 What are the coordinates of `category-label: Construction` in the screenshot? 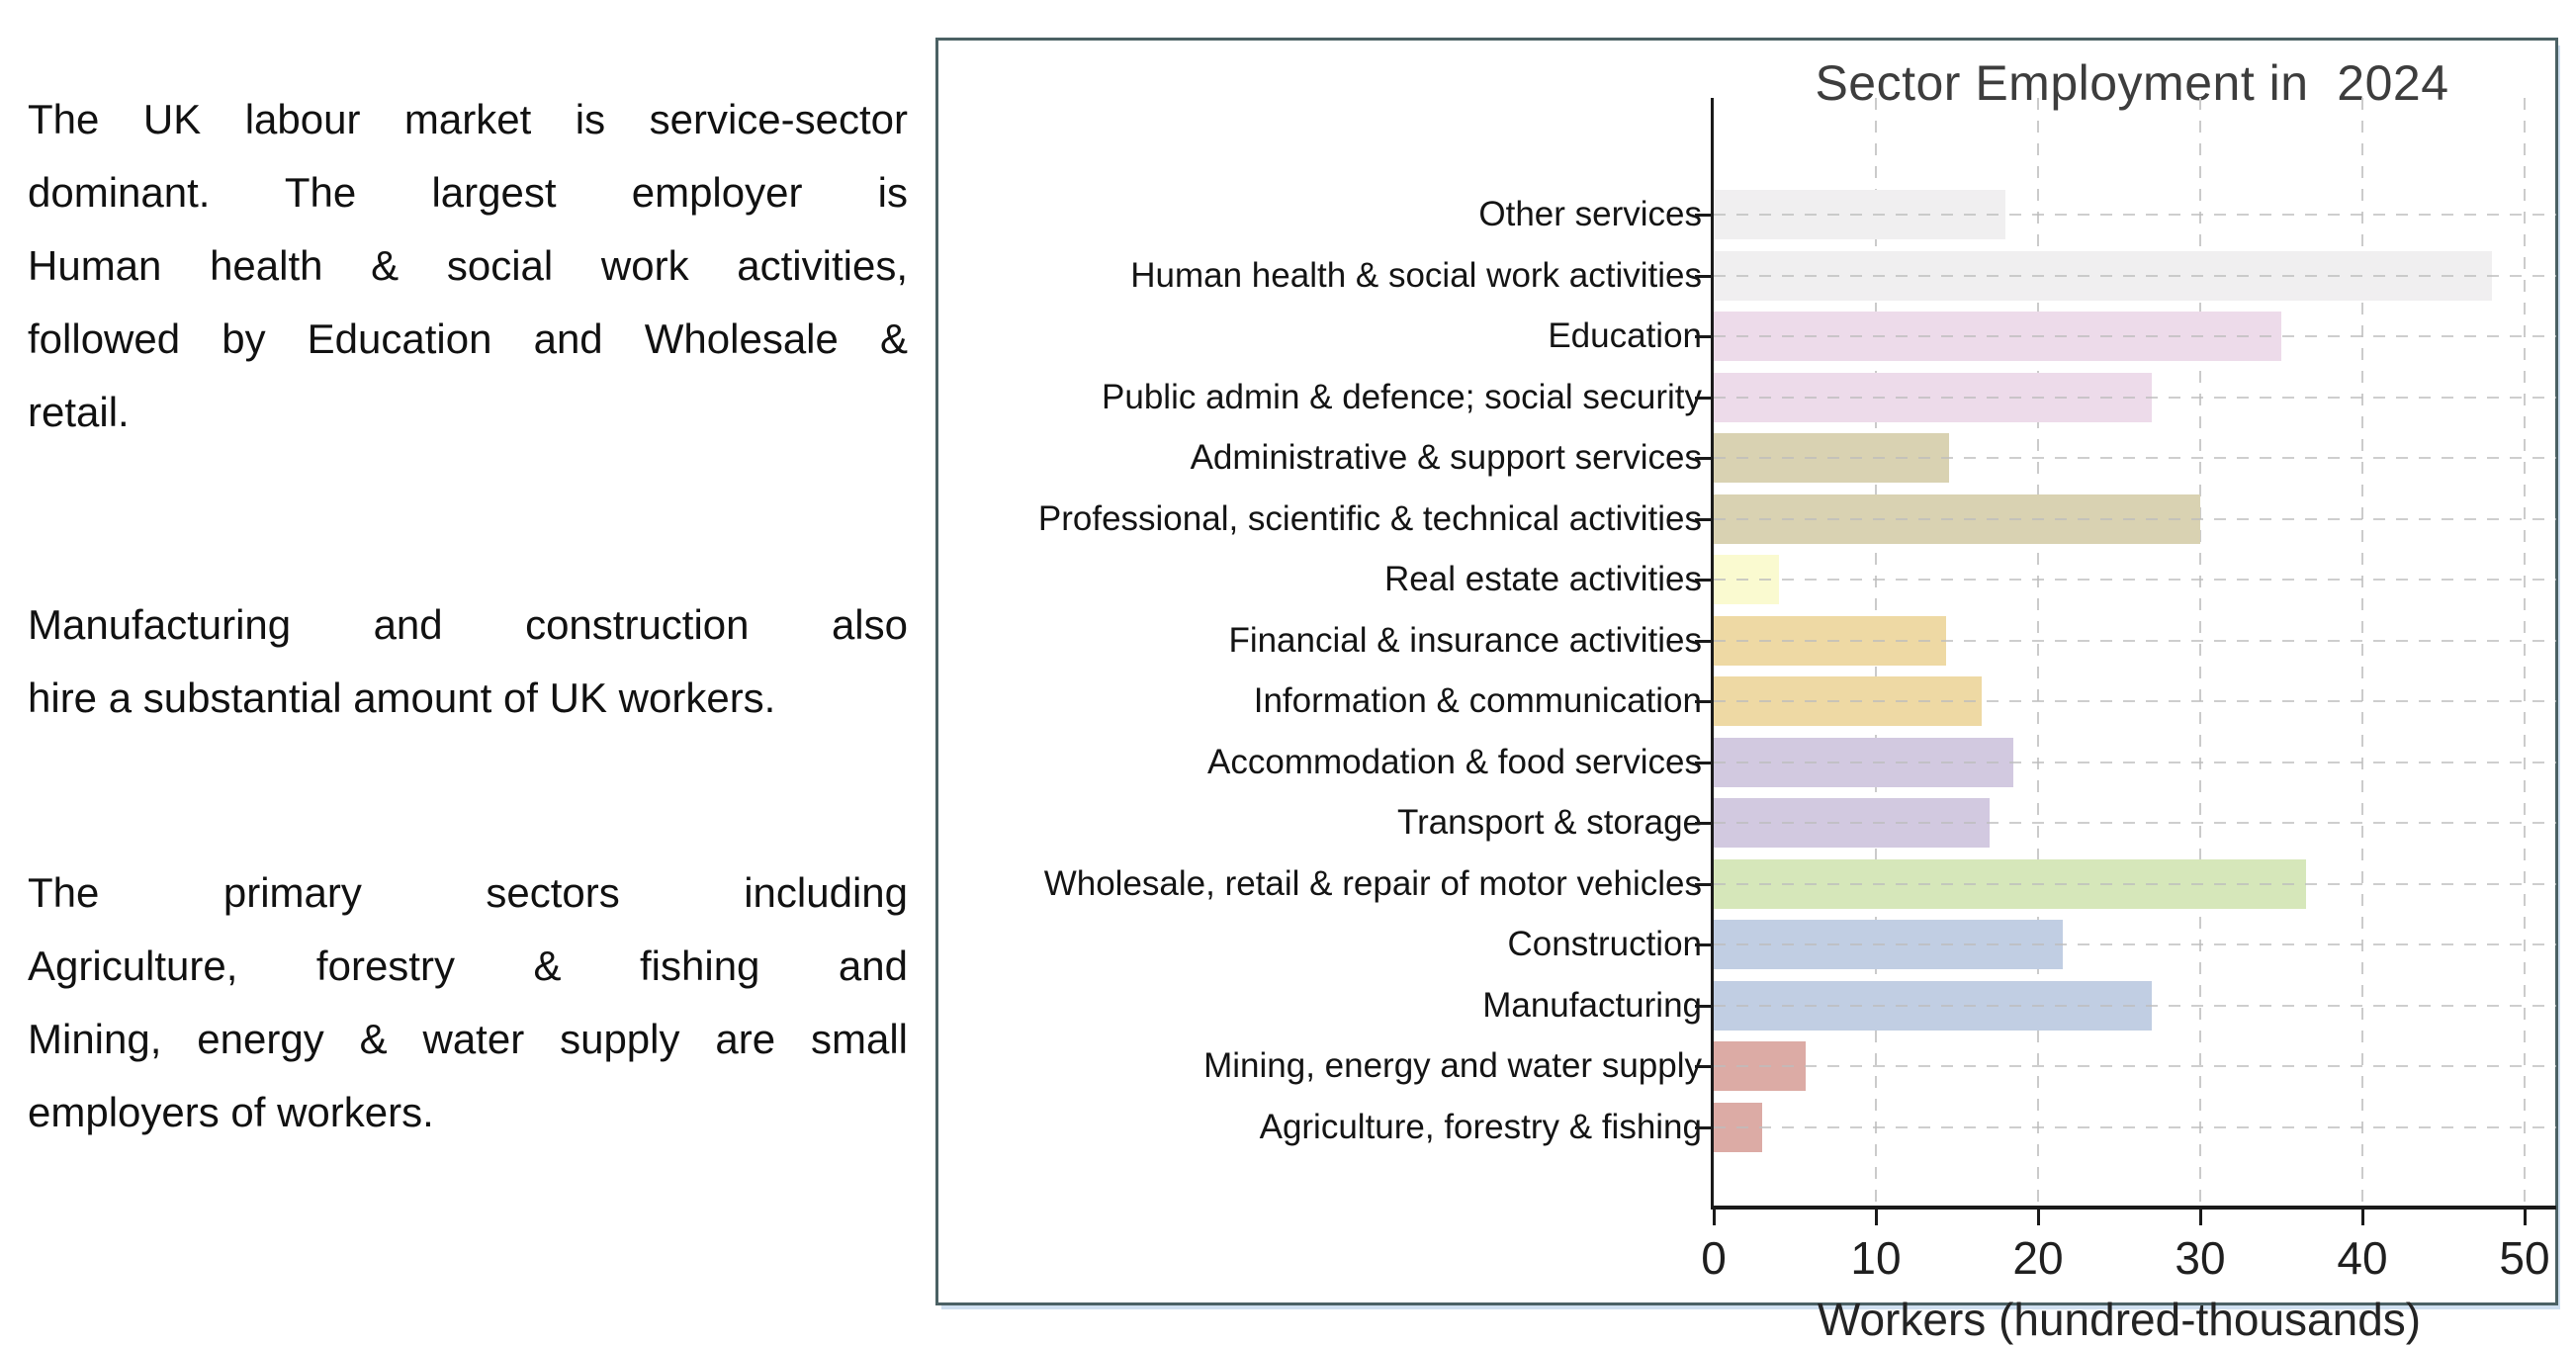 It's located at (1604, 944).